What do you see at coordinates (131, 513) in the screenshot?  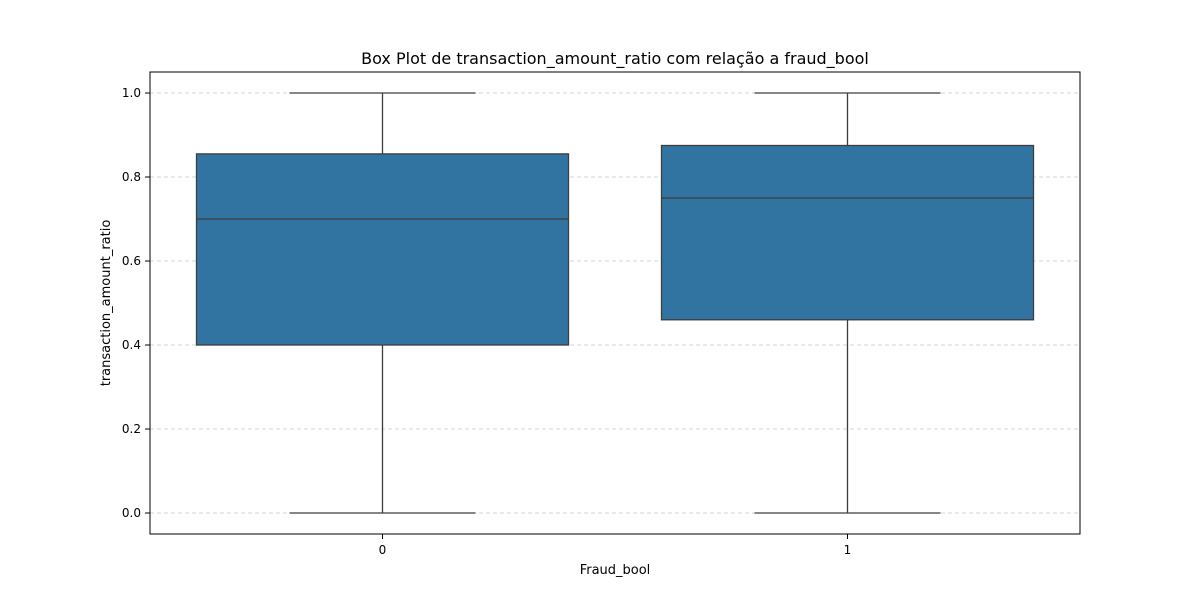 I see `y-tick-label: 0.0` at bounding box center [131, 513].